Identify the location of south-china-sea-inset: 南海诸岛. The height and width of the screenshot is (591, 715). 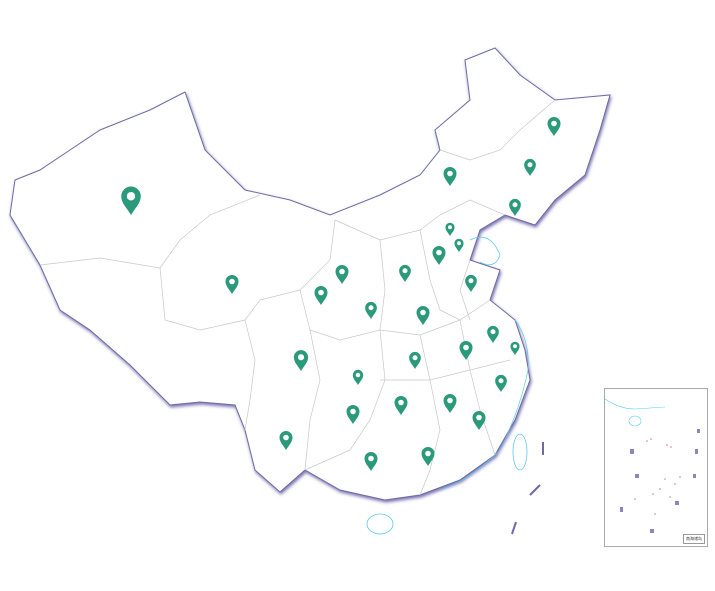
(656, 467).